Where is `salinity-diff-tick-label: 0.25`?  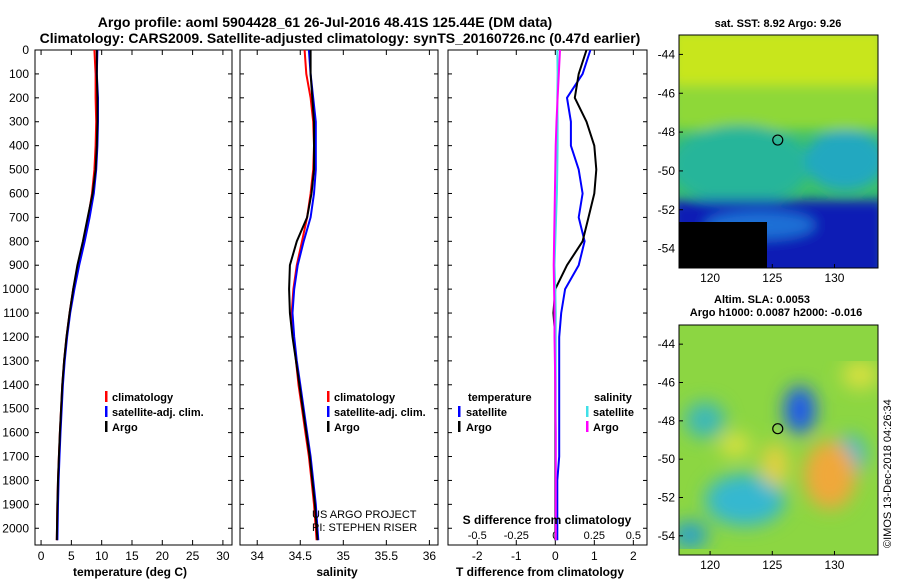 salinity-diff-tick-label: 0.25 is located at coordinates (594, 536).